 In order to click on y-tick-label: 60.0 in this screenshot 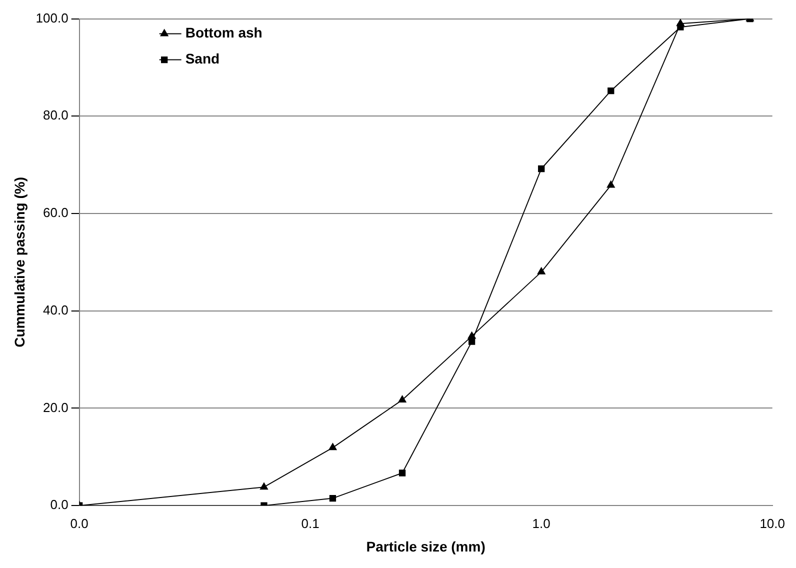, I will do `click(55, 212)`.